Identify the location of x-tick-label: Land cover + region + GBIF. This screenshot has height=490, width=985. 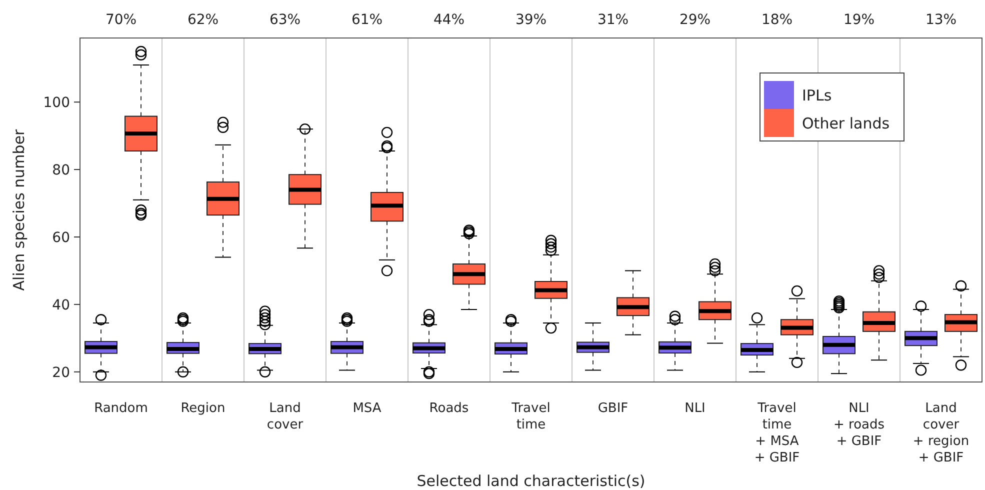
(941, 433).